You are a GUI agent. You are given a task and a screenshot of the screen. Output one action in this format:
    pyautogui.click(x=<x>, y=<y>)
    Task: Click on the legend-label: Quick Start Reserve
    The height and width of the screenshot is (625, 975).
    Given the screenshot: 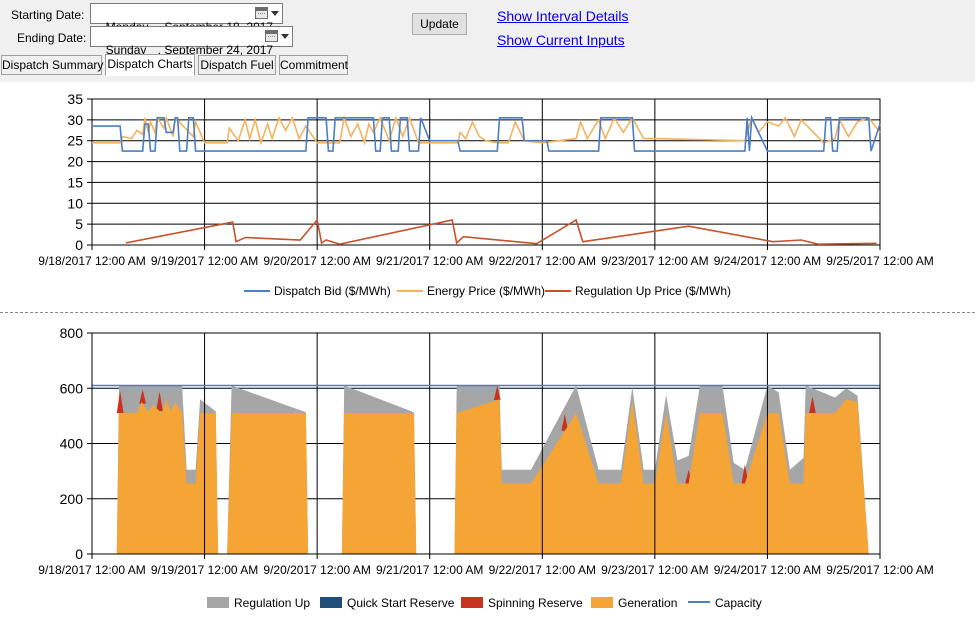 What is the action you would take?
    pyautogui.click(x=401, y=603)
    